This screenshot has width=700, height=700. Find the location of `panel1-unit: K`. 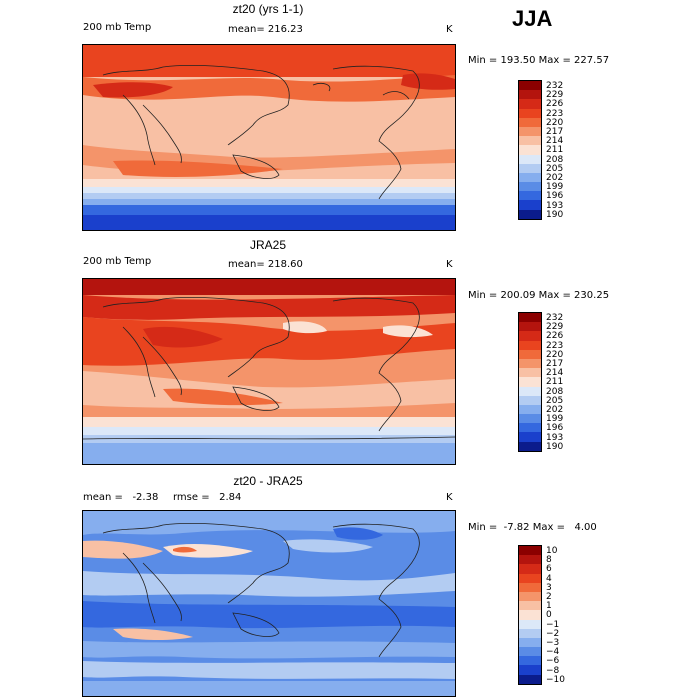

panel1-unit: K is located at coordinates (449, 29).